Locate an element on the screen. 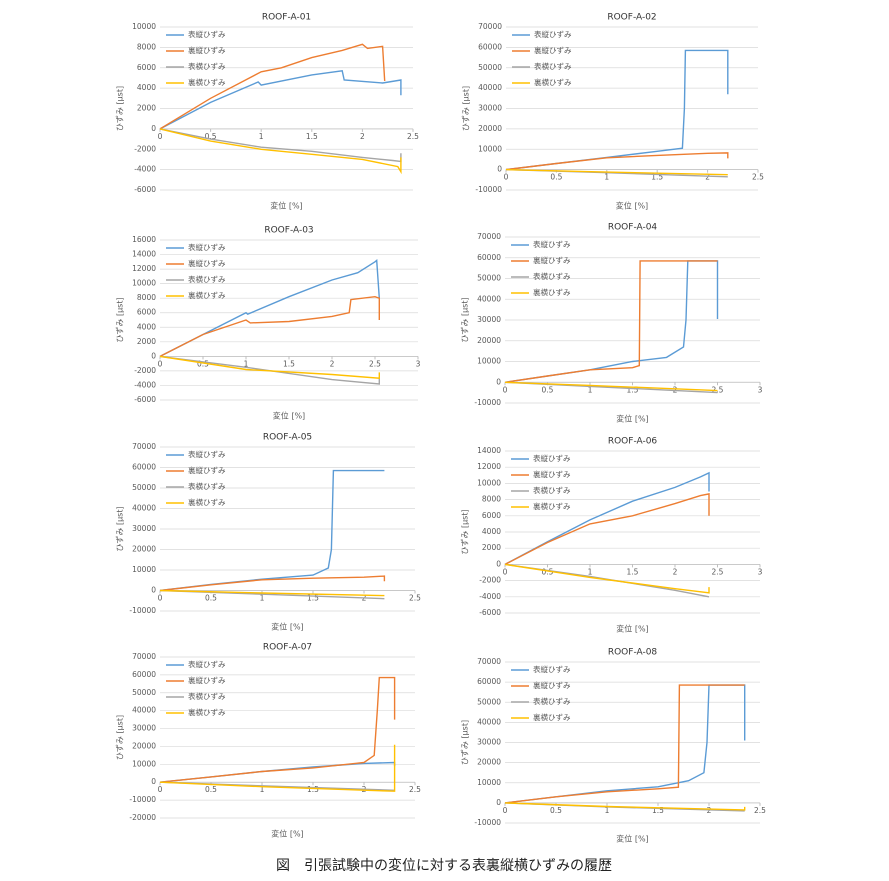 Image resolution: width=889 pixels, height=881 pixels. y-tick-label: 16000 is located at coordinates (144, 239).